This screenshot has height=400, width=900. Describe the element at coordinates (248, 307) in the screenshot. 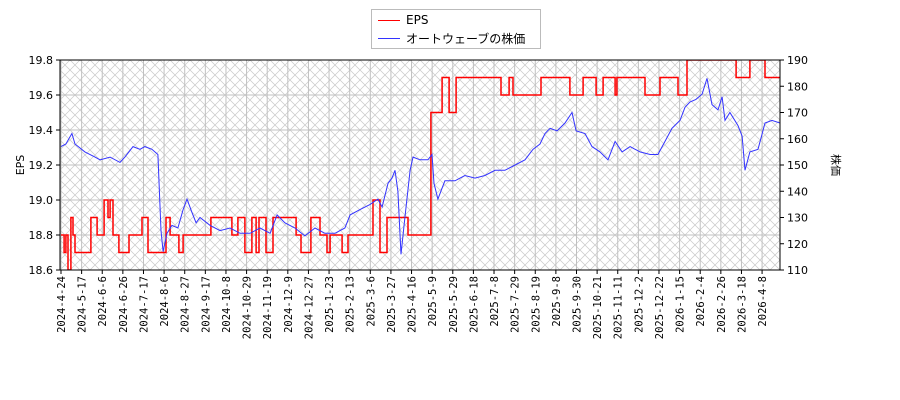

I see `x-tick-label: 2024-10-29` at that location.